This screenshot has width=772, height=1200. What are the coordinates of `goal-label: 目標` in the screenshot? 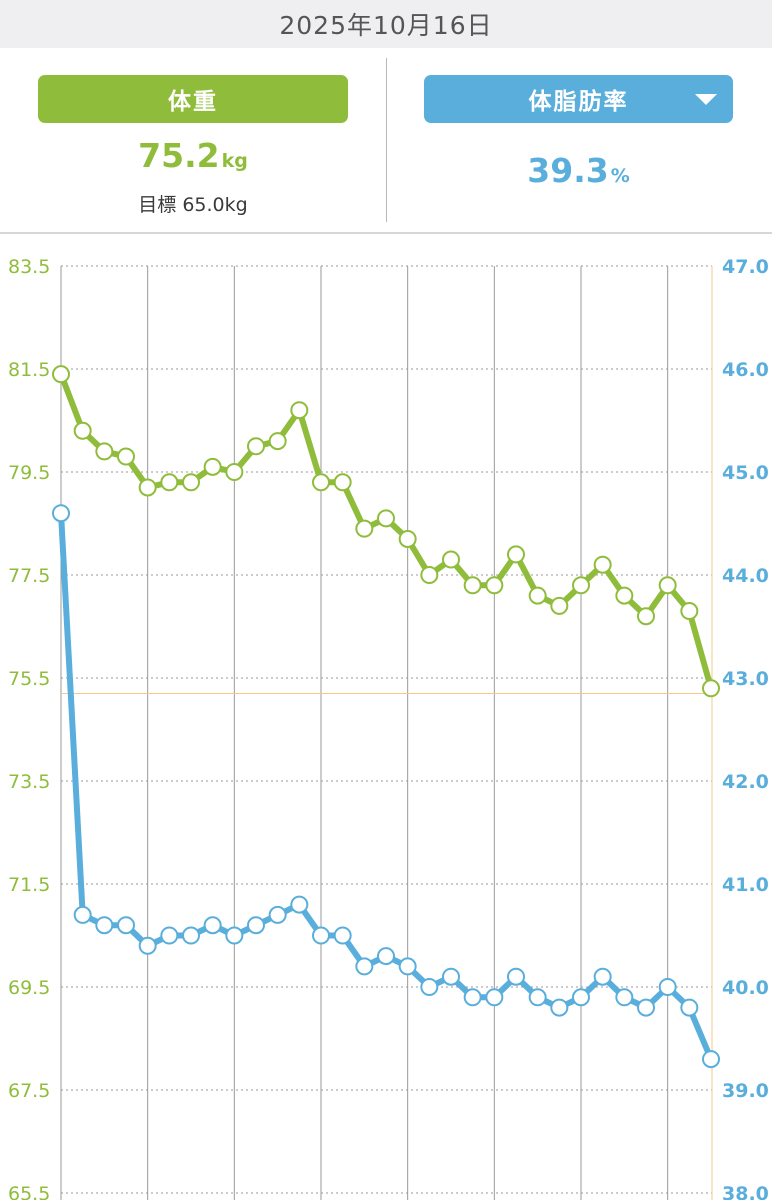 It's located at (157, 205).